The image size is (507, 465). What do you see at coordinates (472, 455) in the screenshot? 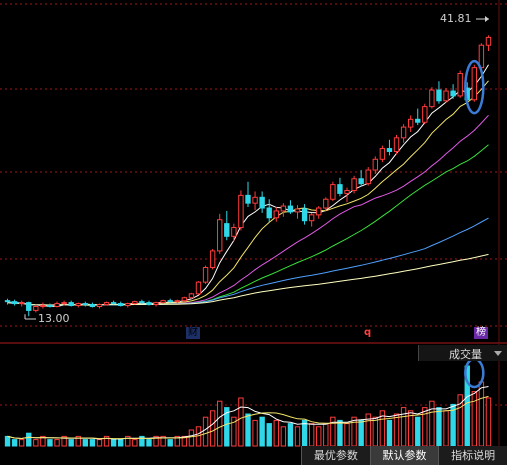
I see `tab-indicator-help: 指标说明` at bounding box center [472, 455].